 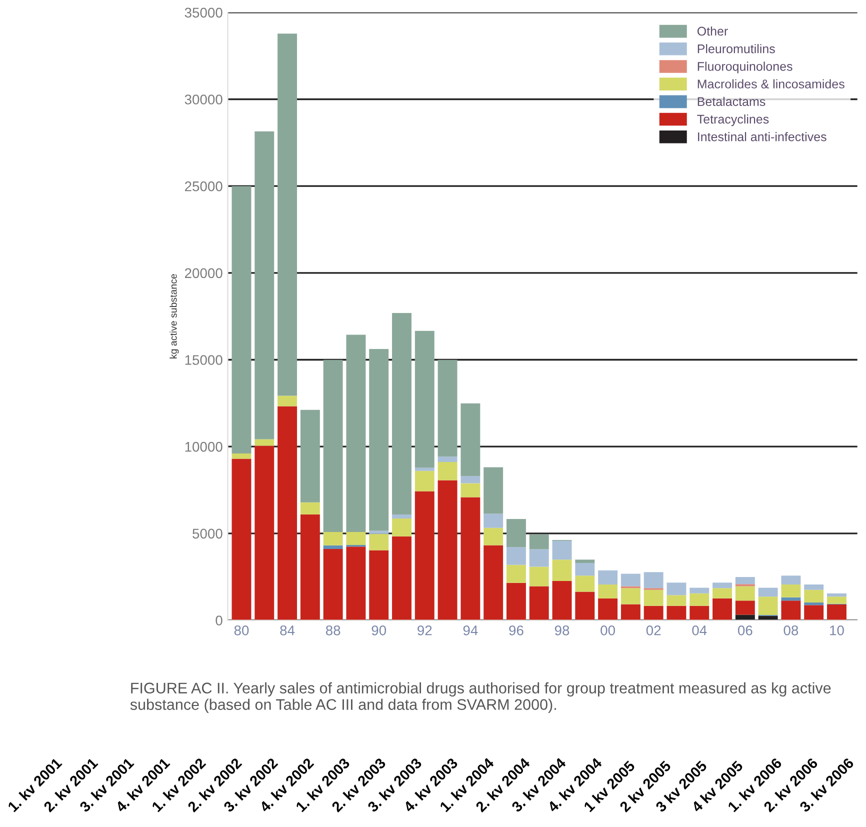 I want to click on x-tick-label: 96, so click(x=516, y=630).